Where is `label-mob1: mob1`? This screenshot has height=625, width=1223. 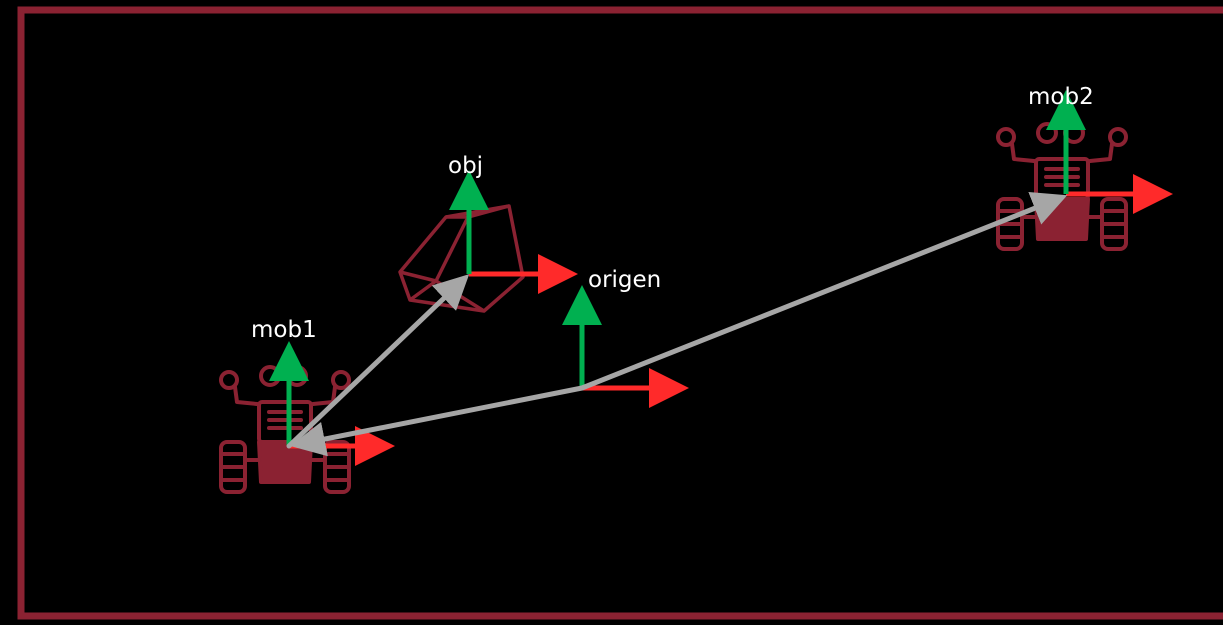
label-mob1: mob1 is located at coordinates (284, 330).